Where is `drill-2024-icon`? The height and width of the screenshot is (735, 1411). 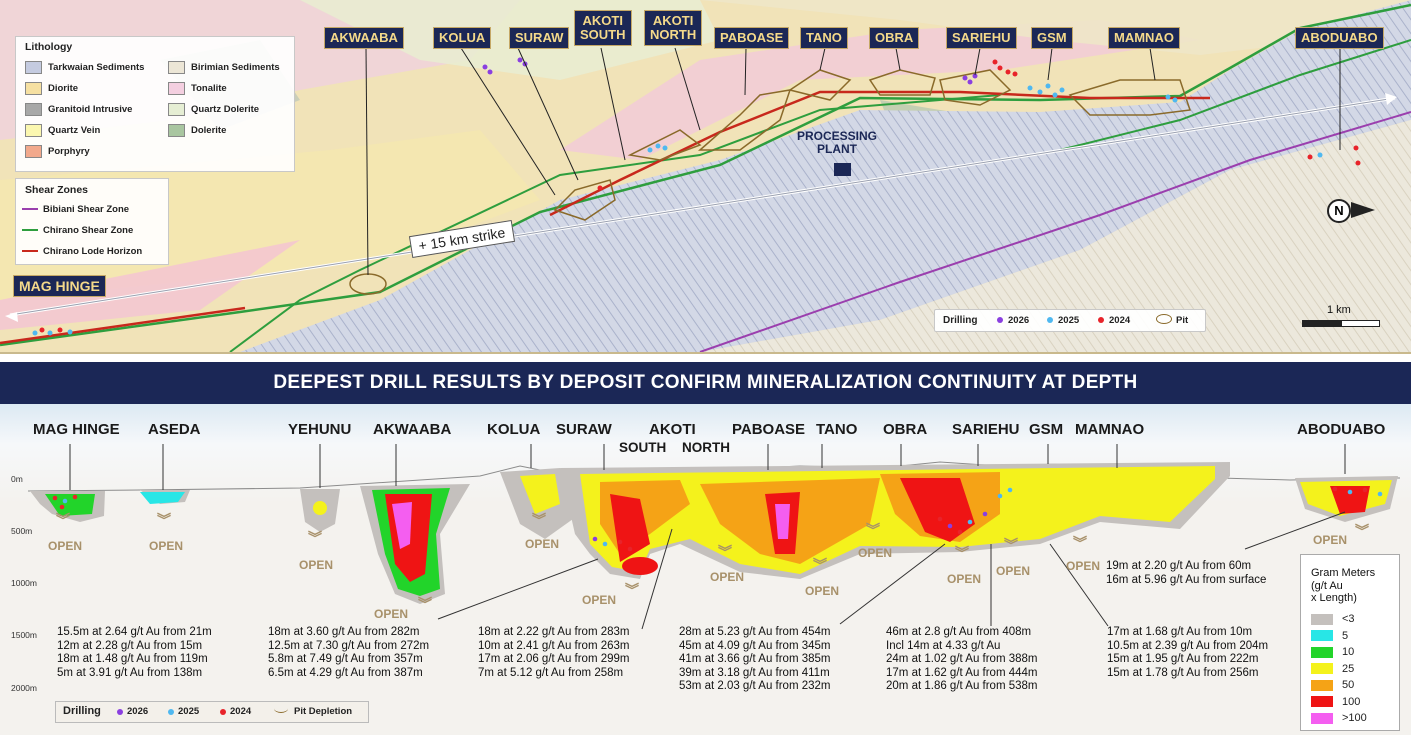
drill-2024-icon is located at coordinates (223, 712).